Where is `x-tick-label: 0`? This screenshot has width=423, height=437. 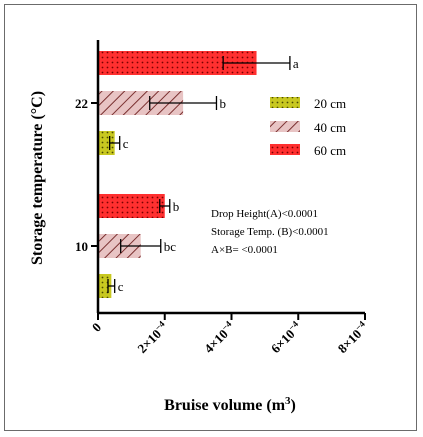 x-tick-label: 0 is located at coordinates (96, 327).